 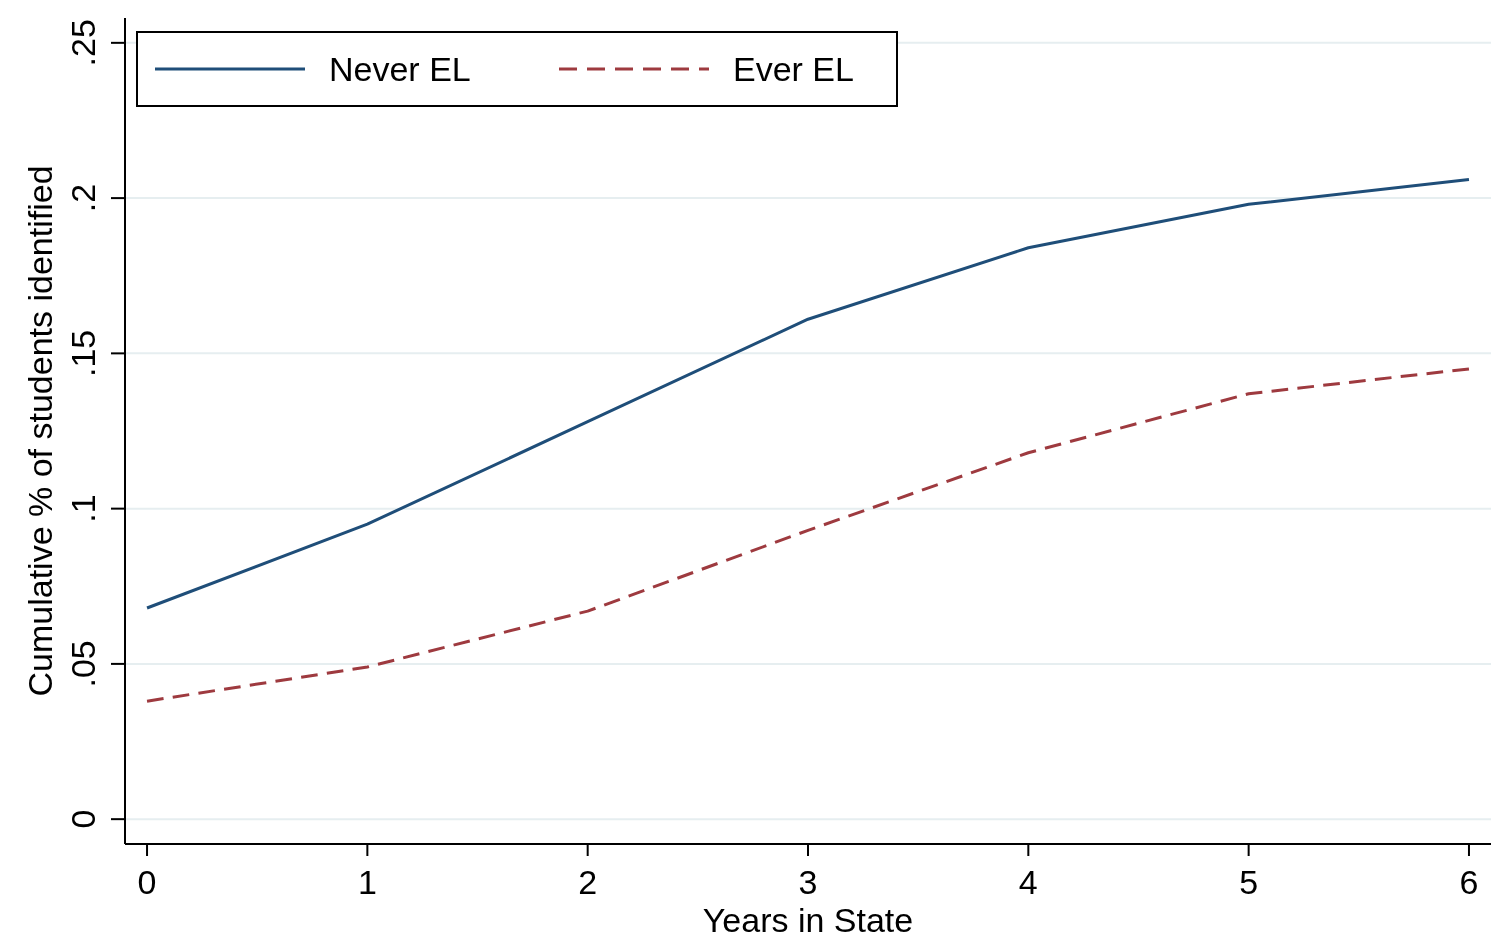 What do you see at coordinates (83, 43) in the screenshot?
I see `y-tick-label: .25` at bounding box center [83, 43].